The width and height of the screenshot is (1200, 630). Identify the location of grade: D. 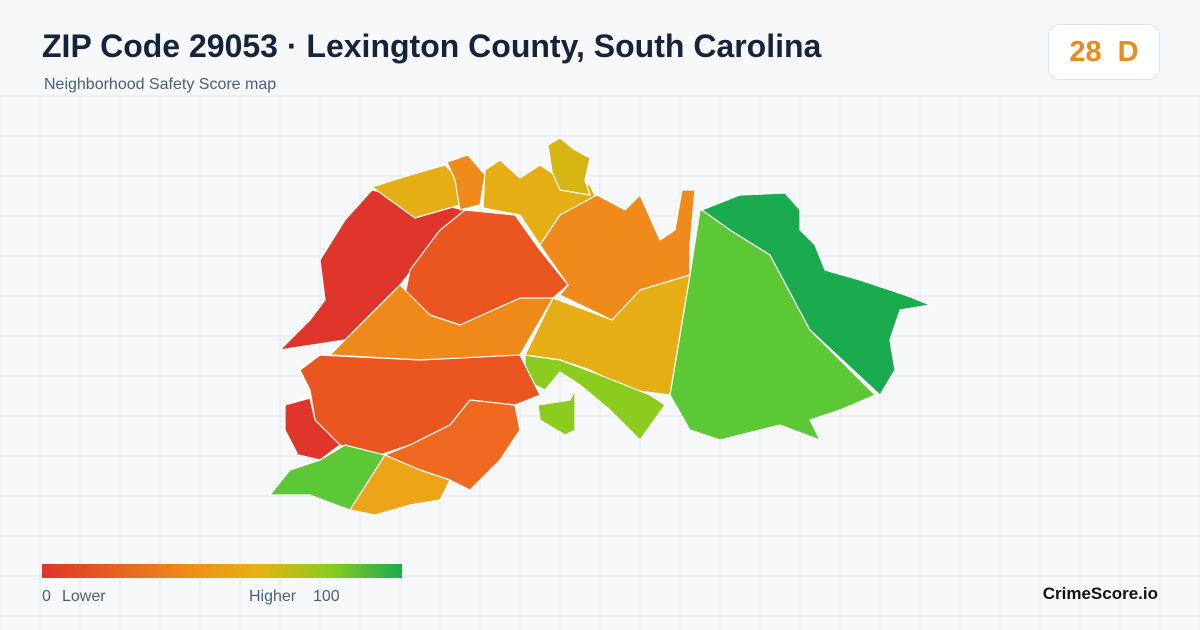
(1128, 51).